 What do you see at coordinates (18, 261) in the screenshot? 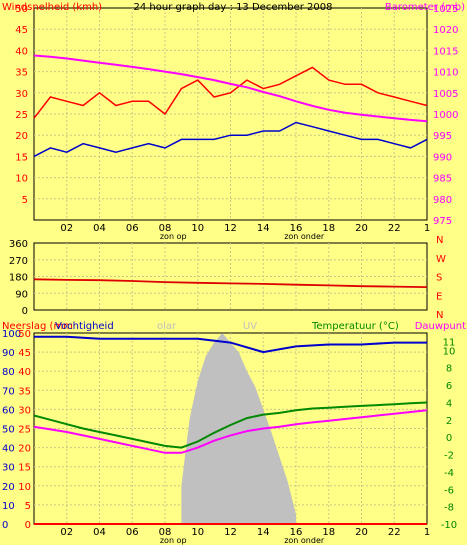
I see `direction-tick-label: 270` at bounding box center [18, 261].